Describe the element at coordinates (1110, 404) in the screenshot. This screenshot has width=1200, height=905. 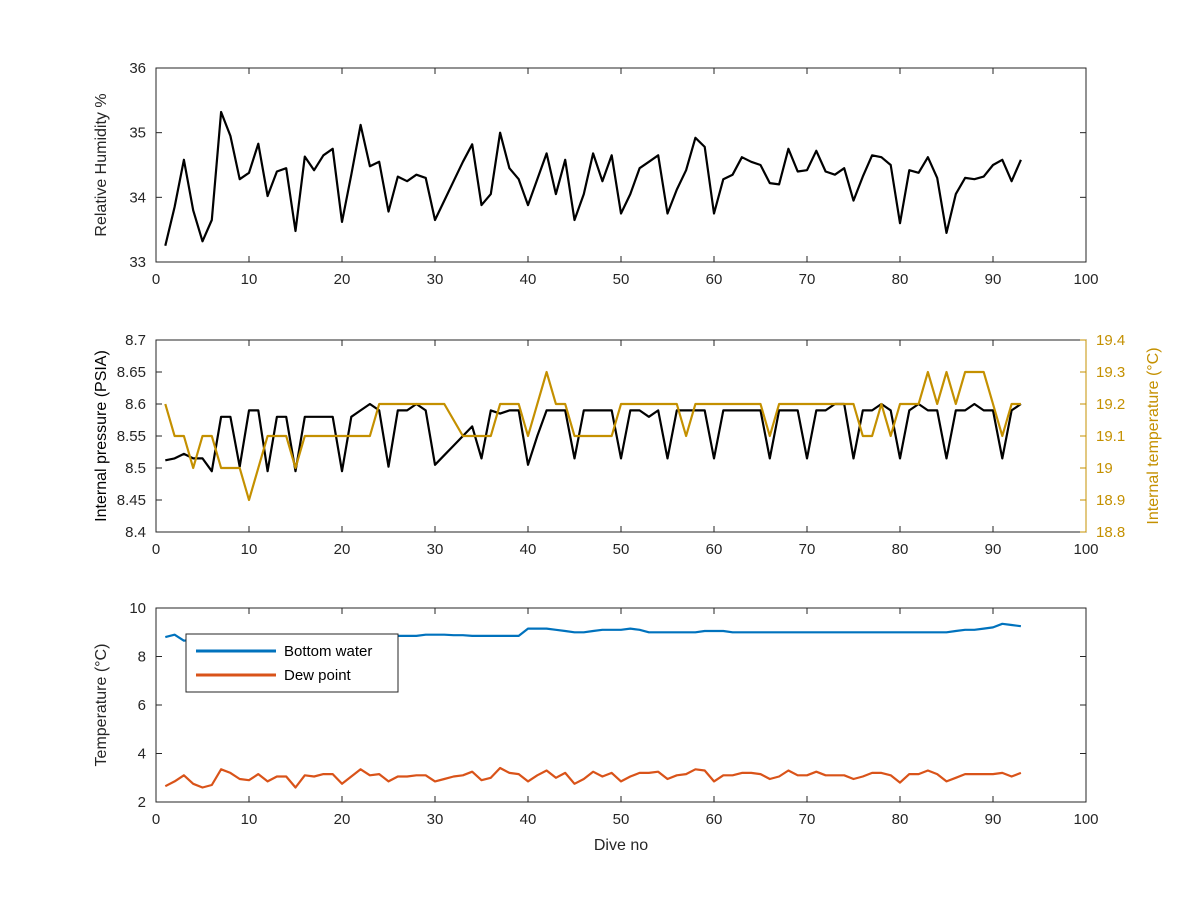
I see `y2-tick-label: 19.2` at that location.